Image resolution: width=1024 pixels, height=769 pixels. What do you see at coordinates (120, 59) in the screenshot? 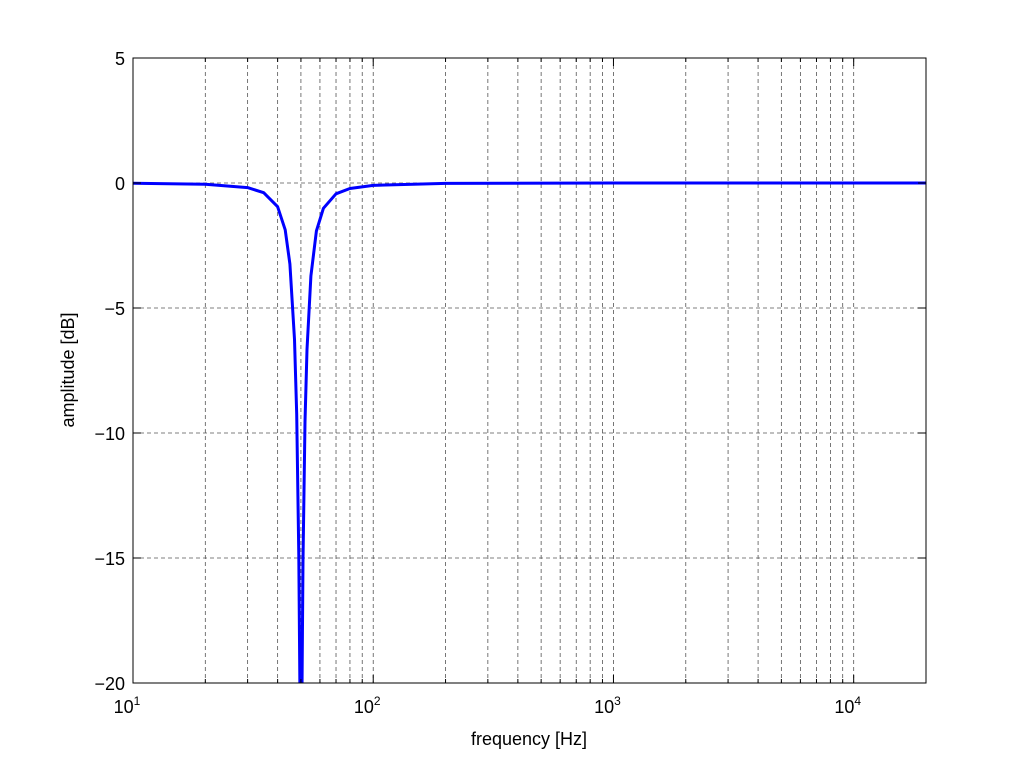
I see `y-tick-label: 5` at bounding box center [120, 59].